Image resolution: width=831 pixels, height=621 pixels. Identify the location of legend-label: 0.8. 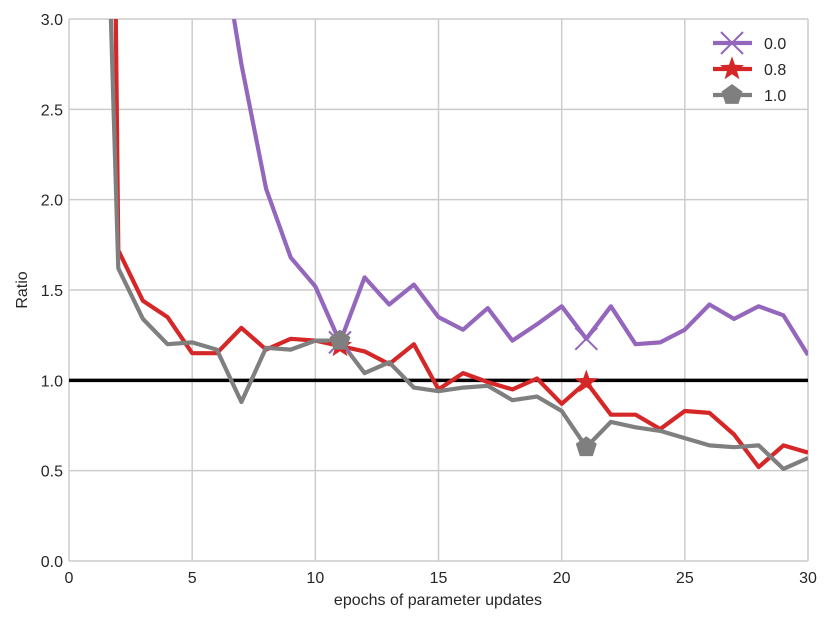
(775, 70).